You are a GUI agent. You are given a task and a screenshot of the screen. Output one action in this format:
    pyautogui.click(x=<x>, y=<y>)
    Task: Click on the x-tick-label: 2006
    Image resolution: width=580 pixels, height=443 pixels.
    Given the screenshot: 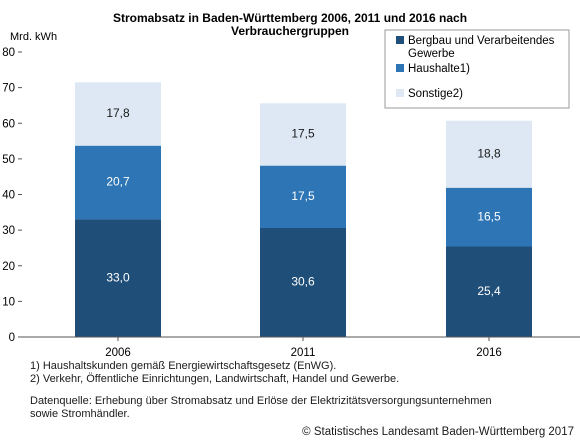 What is the action you would take?
    pyautogui.click(x=118, y=353)
    